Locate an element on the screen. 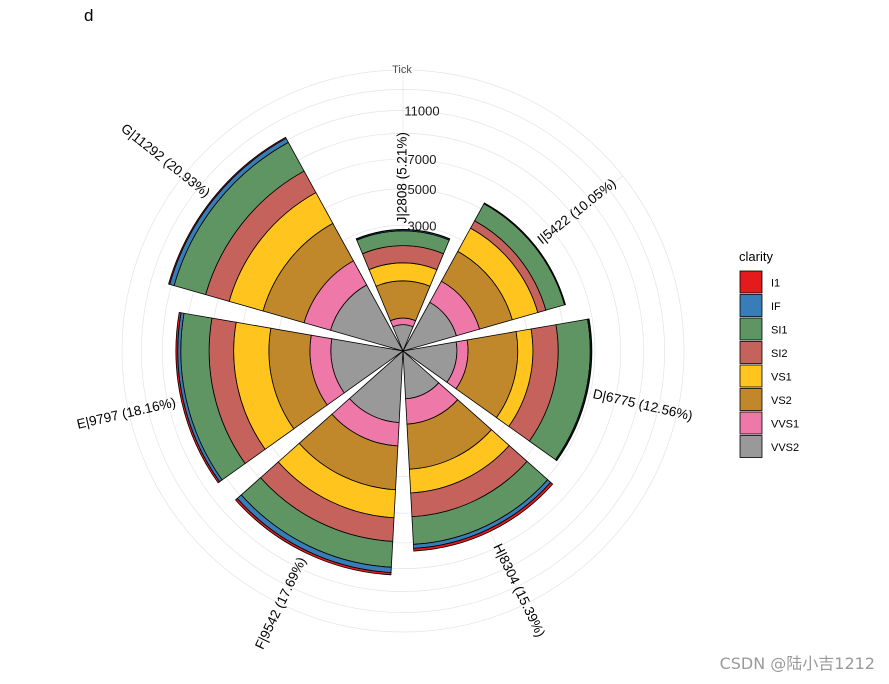  legend-title: clarity is located at coordinates (756, 256).